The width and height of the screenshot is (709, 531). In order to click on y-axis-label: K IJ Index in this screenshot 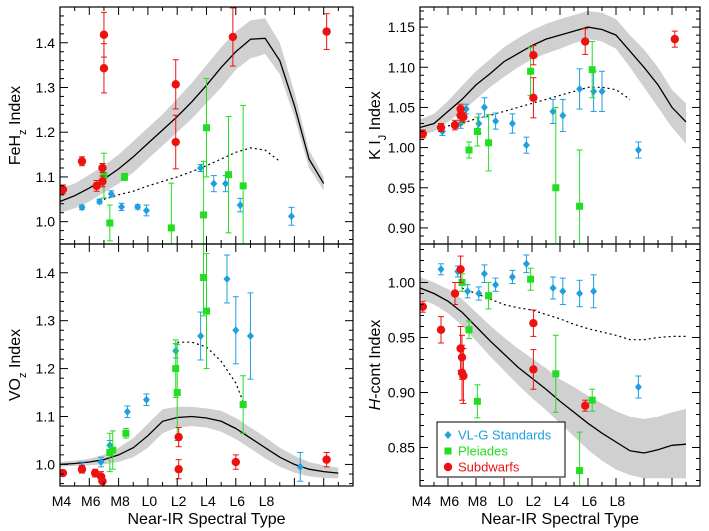, I will do `click(378, 125)`.